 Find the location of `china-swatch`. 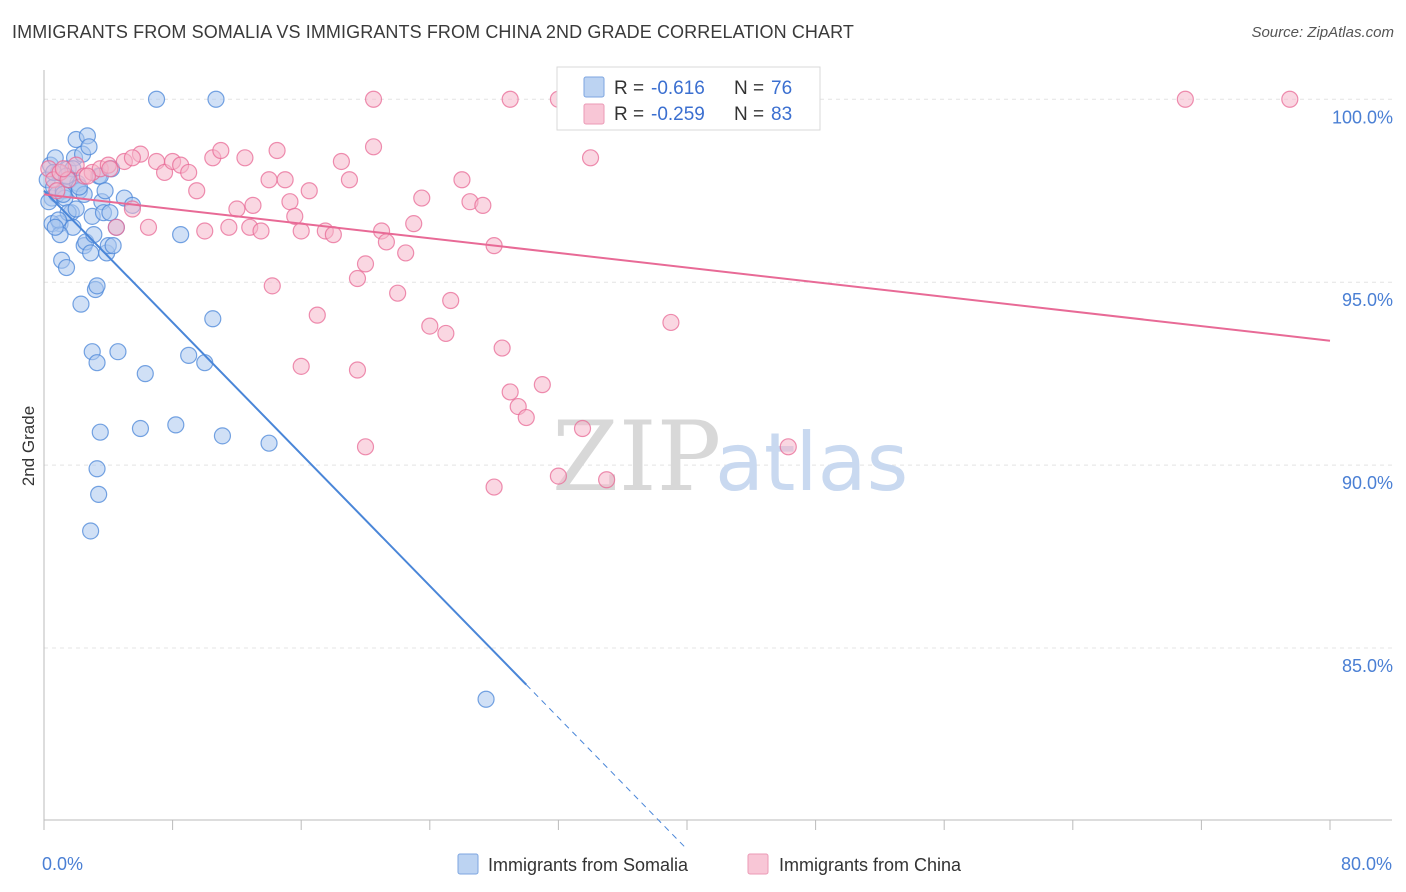

china-swatch is located at coordinates (594, 114).